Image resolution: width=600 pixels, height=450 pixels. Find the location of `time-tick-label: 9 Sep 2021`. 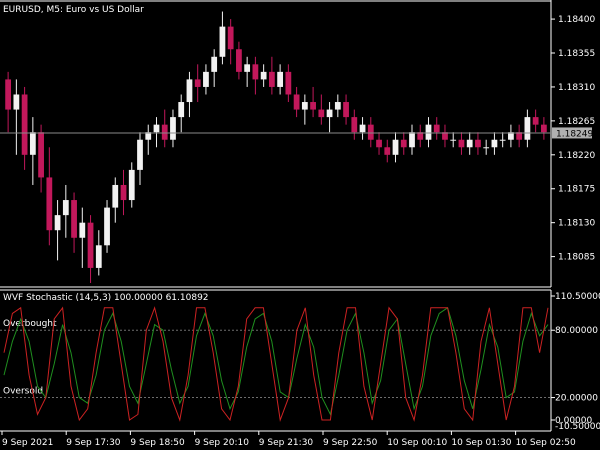

time-tick-label: 9 Sep 2021 is located at coordinates (27, 443).